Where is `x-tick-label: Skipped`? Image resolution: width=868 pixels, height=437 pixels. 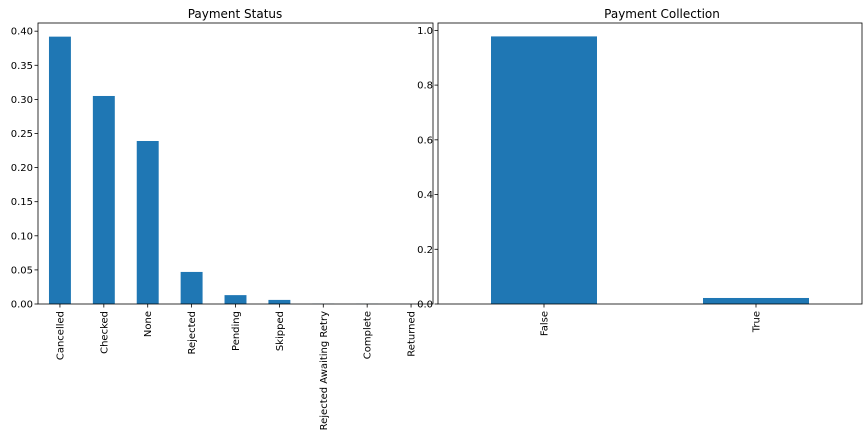 x-tick-label: Skipped is located at coordinates (280, 331).